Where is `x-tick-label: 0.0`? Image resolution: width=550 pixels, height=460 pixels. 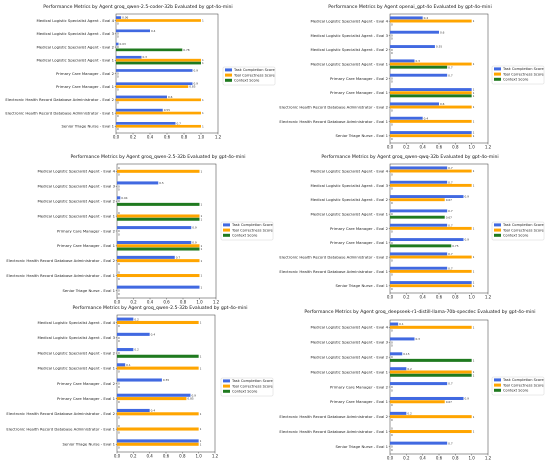
x-tick-label: 0.0 is located at coordinates (390, 297).